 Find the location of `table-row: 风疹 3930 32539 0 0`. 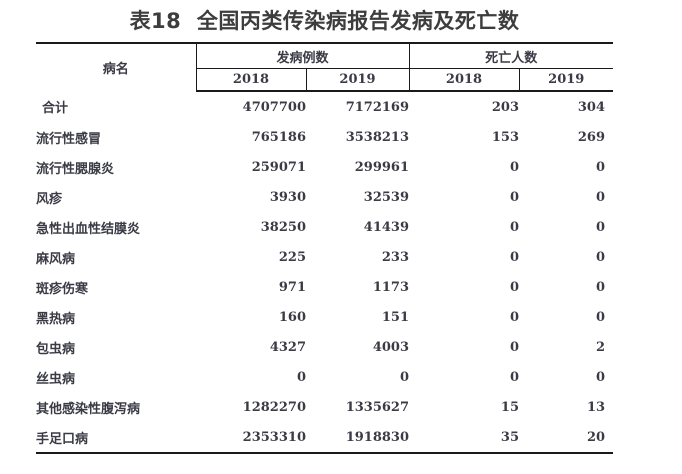

table-row: 风疹 3930 32539 0 0 is located at coordinates (324, 197).